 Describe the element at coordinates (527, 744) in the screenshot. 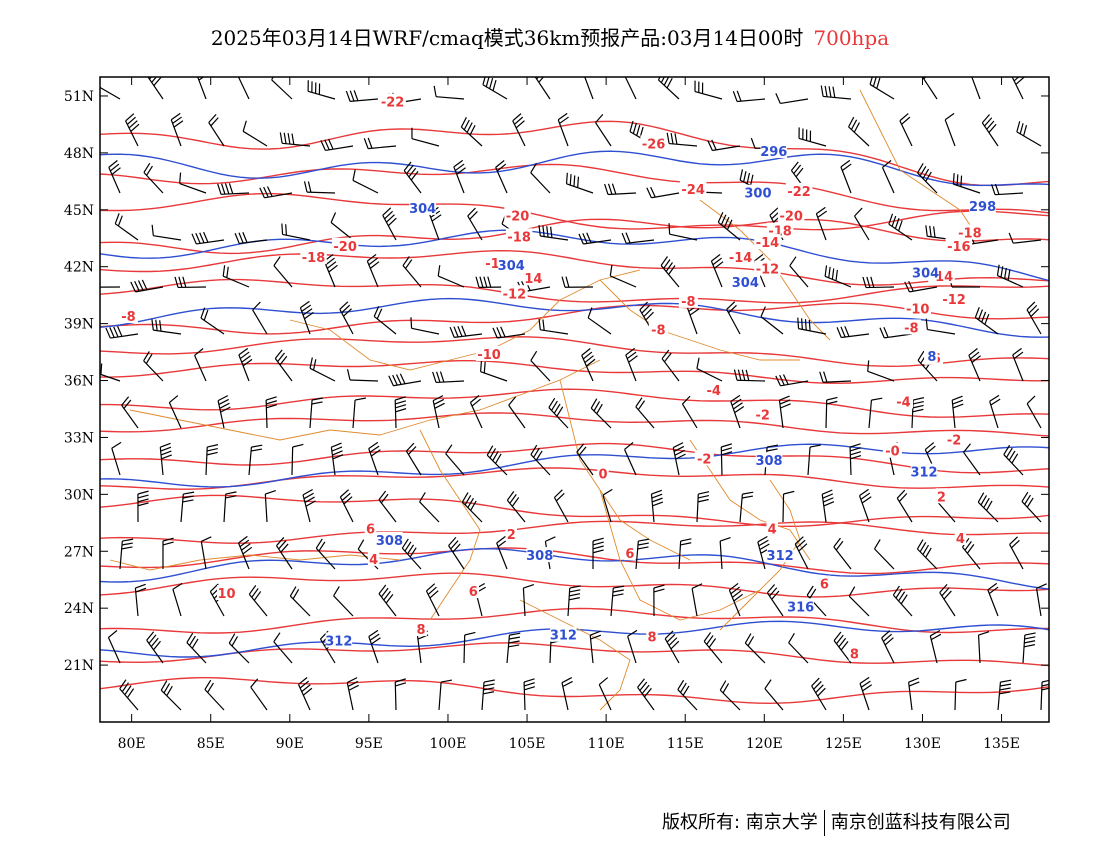

I see `lon-label: 105E` at that location.